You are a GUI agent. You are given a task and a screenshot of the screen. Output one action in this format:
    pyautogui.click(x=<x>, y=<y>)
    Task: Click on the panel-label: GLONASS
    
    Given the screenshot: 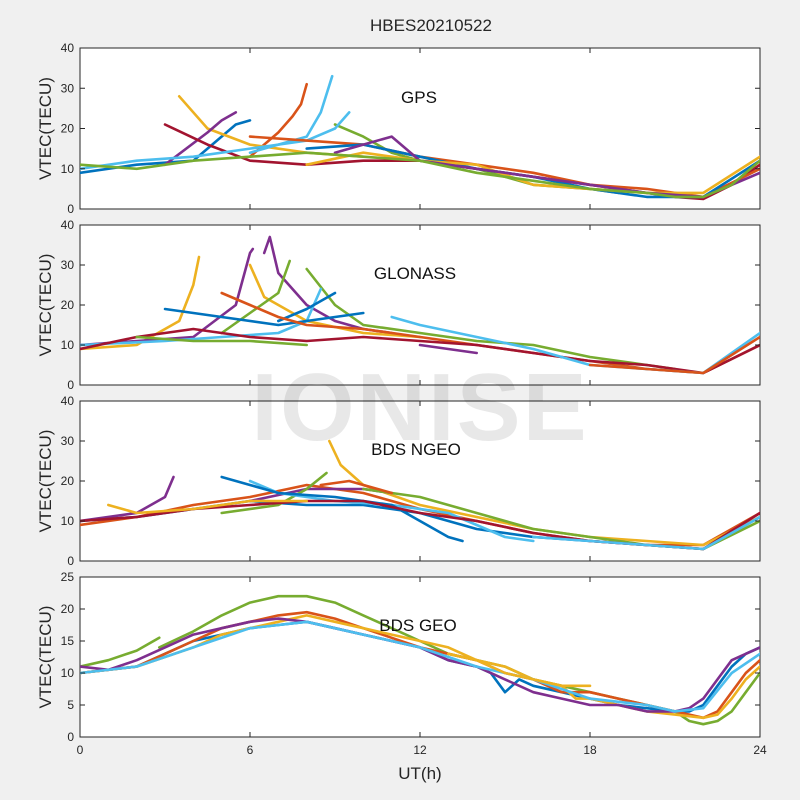 What is the action you would take?
    pyautogui.click(x=415, y=273)
    